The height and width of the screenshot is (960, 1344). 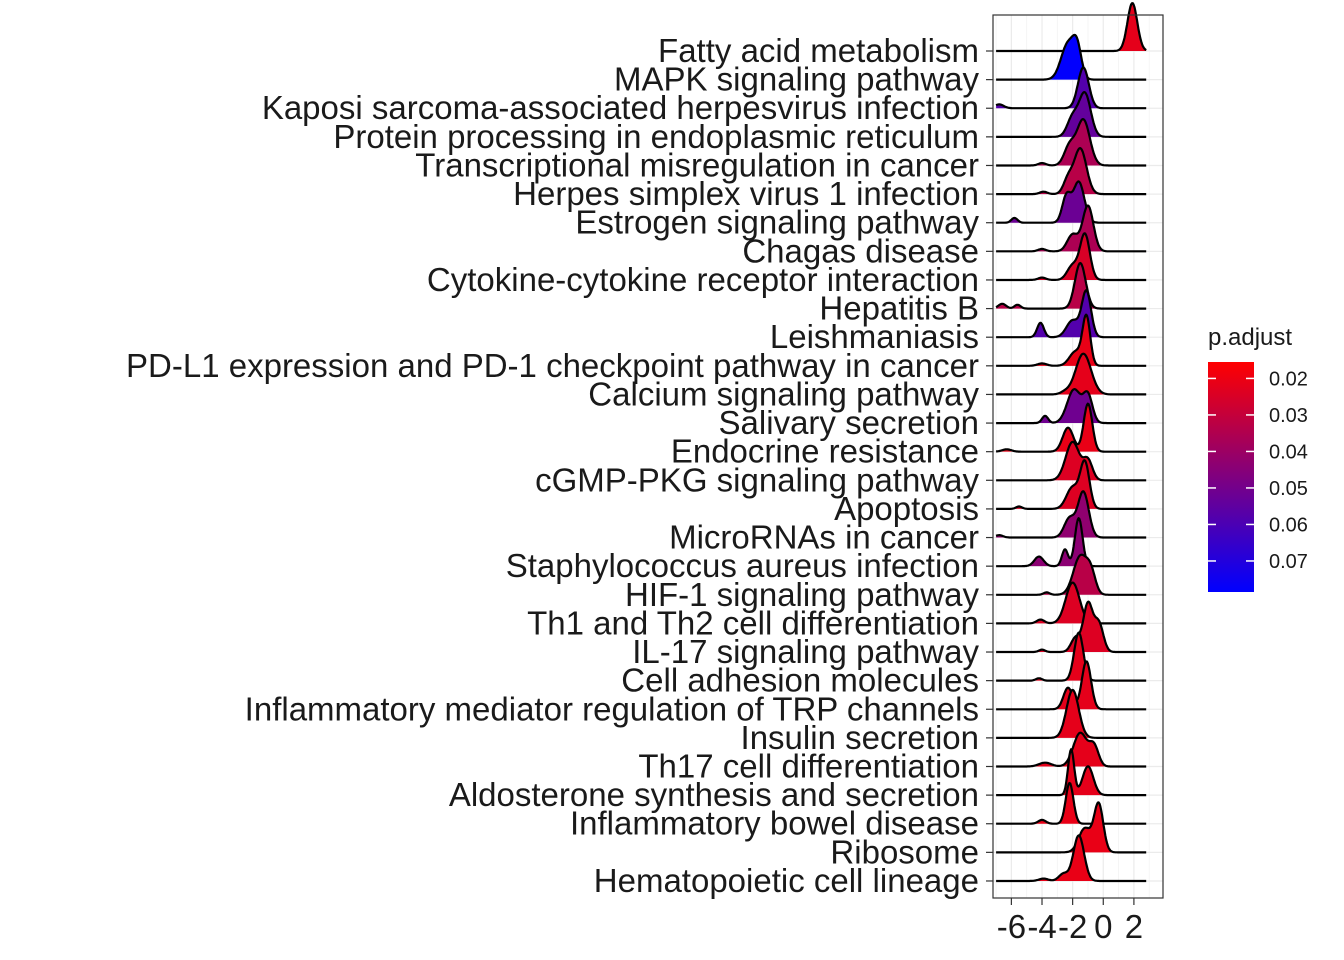 I want to click on y-tick-label: Endocrine resistance, so click(x=825, y=451).